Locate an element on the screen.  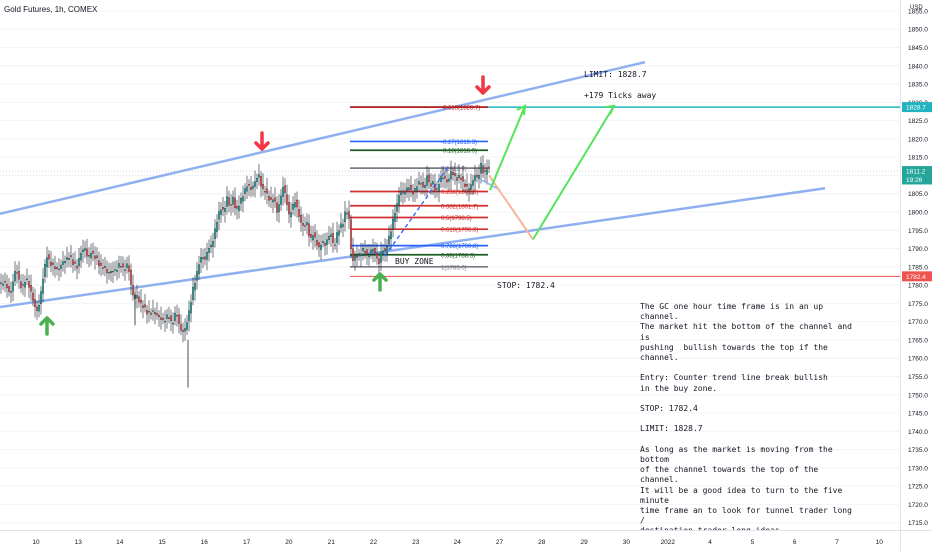
price-badge is located at coordinates (917, 171).